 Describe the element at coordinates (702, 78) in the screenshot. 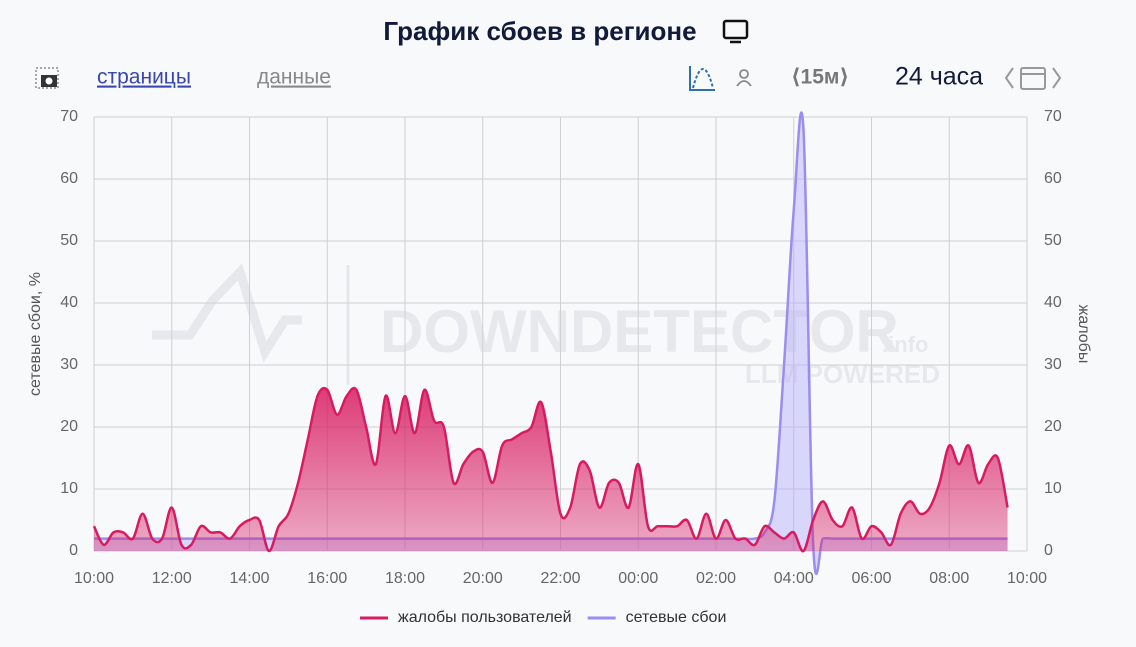

I see `chart-mode-icon` at that location.